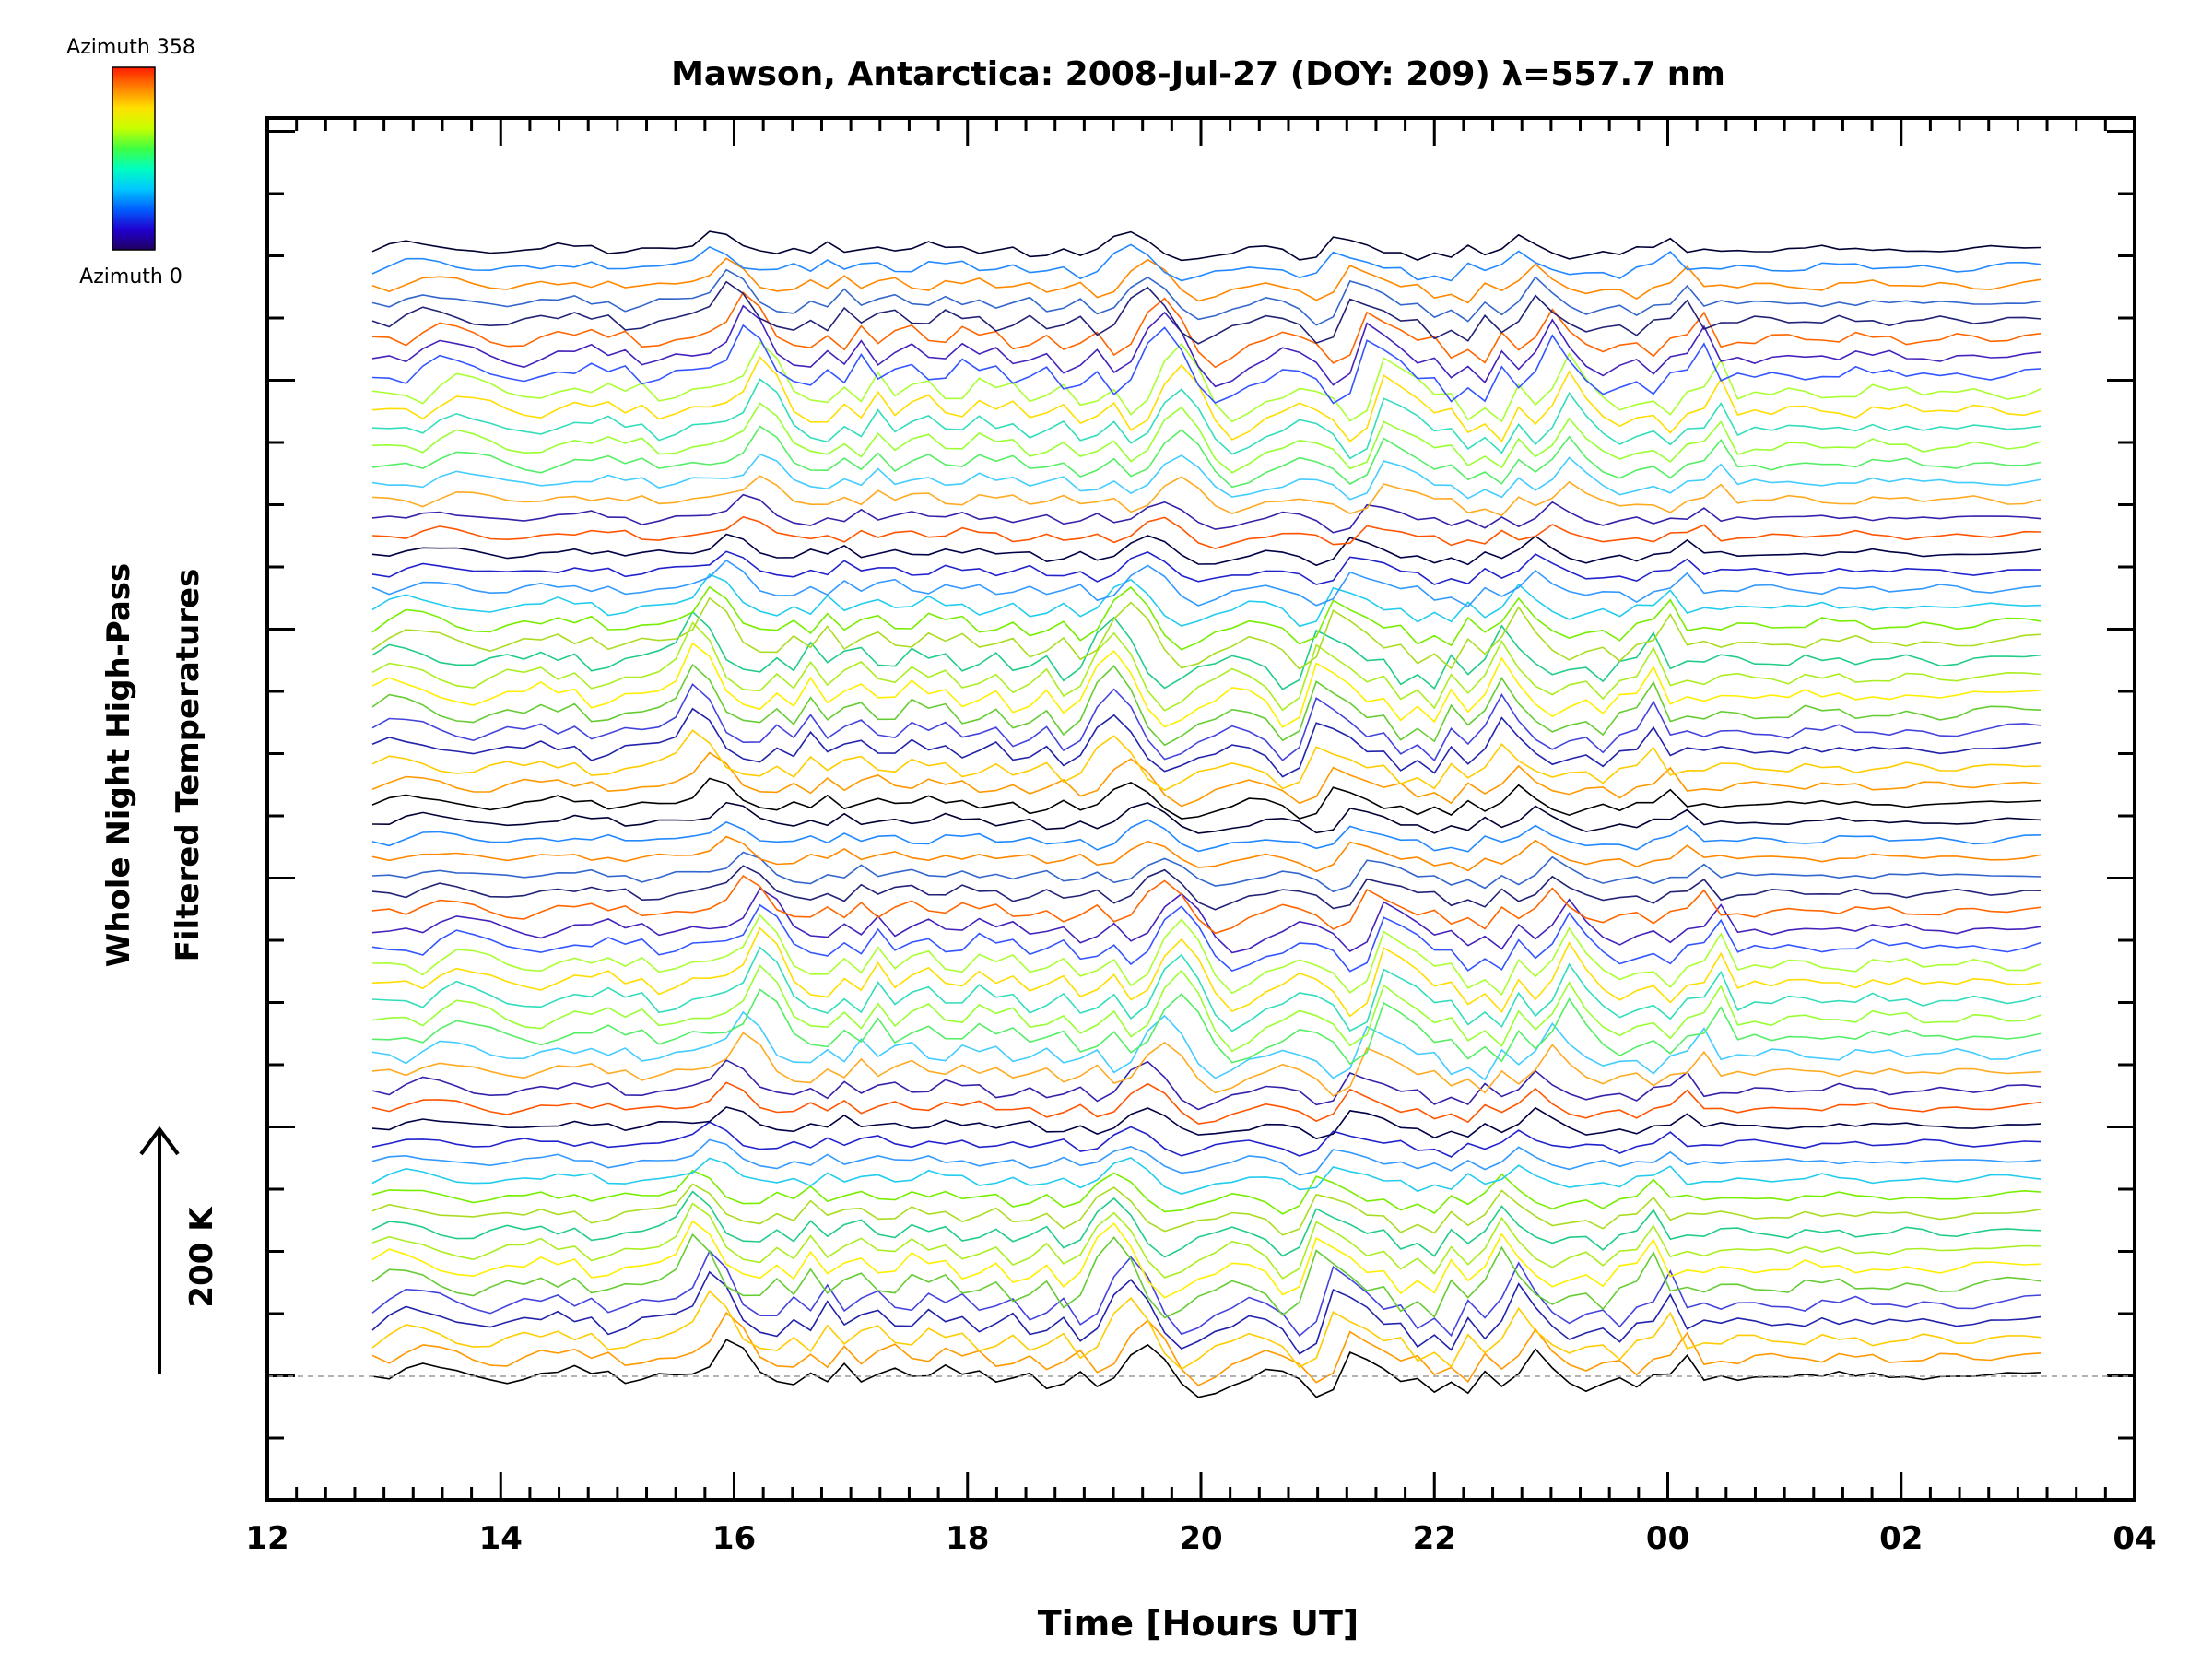  Describe the element at coordinates (1434, 1538) in the screenshot. I see `x-tick-label: 22` at that location.